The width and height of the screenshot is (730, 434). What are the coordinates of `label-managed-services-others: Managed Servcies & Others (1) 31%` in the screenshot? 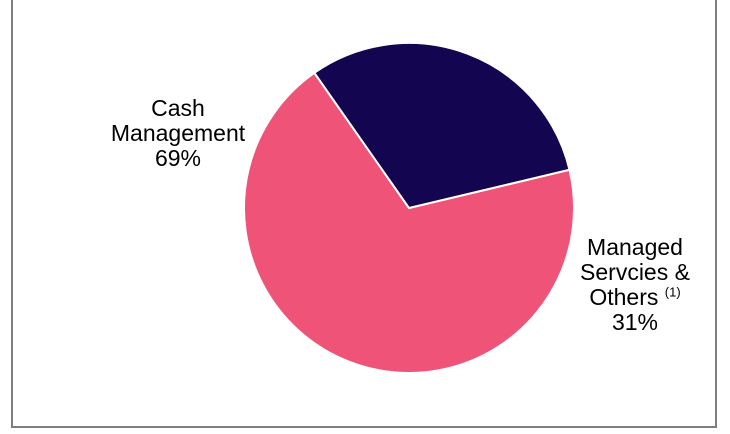 It's located at (635, 285).